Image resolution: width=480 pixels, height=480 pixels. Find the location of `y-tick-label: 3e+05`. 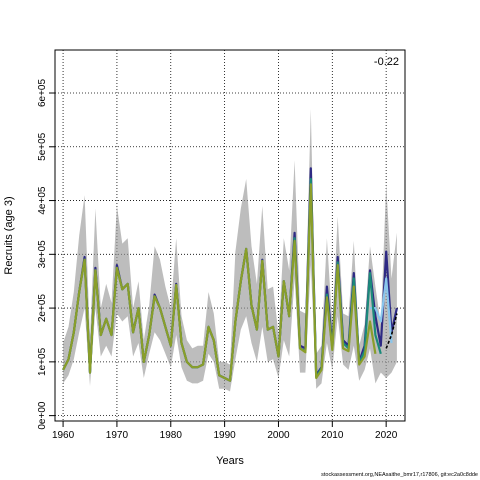

y-tick-label: 3e+05 is located at coordinates (42, 254).